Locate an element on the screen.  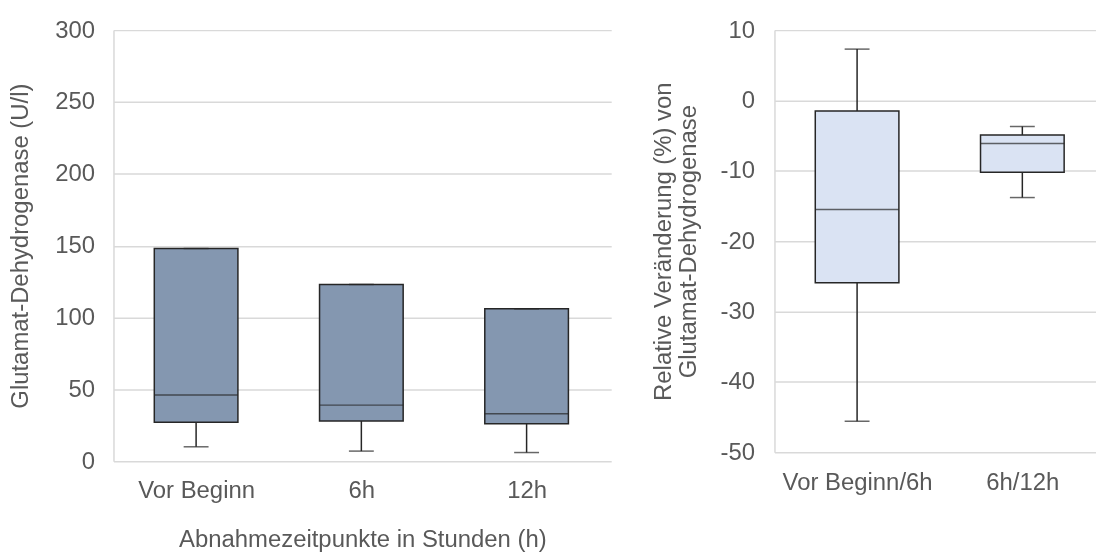
x-tick-label: 6h is located at coordinates (362, 490).